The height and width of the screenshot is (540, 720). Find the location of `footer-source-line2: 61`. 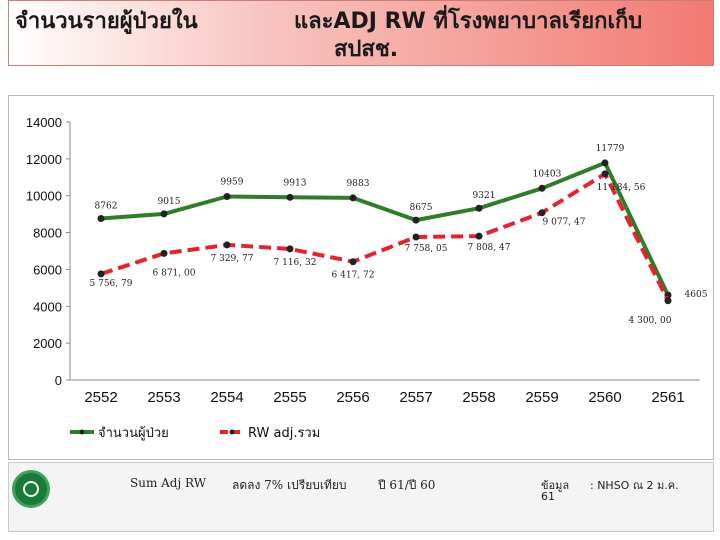

footer-source-line2: 61 is located at coordinates (548, 496).